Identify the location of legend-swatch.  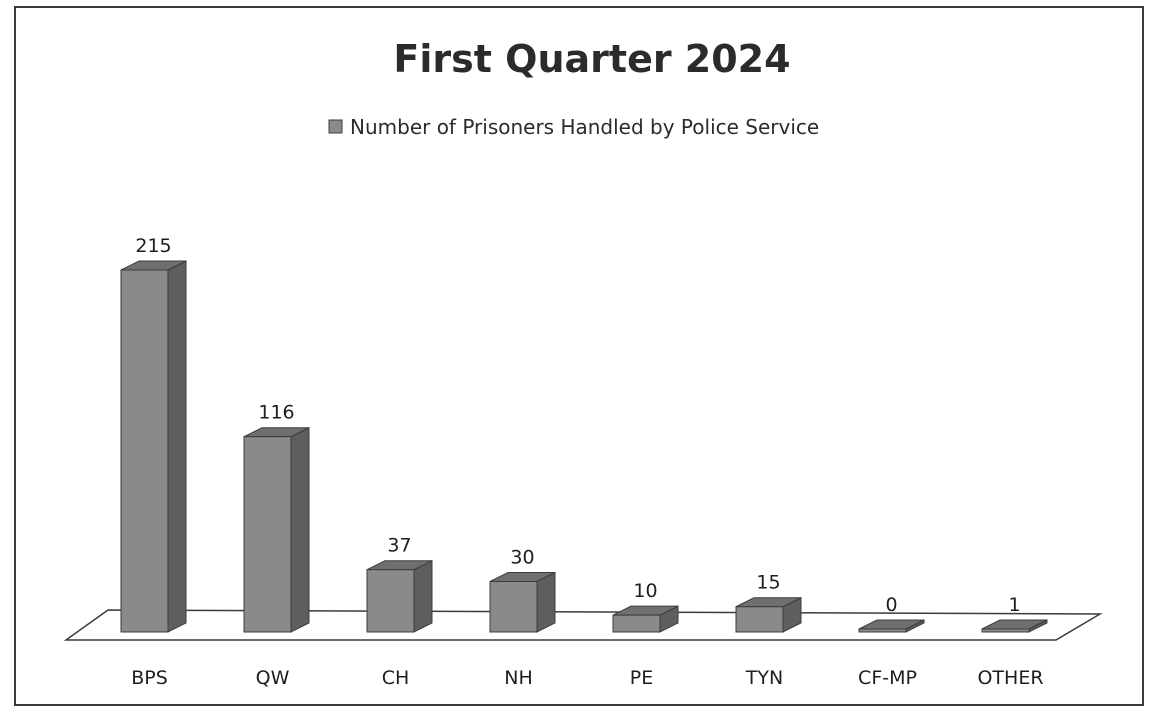
(335, 126).